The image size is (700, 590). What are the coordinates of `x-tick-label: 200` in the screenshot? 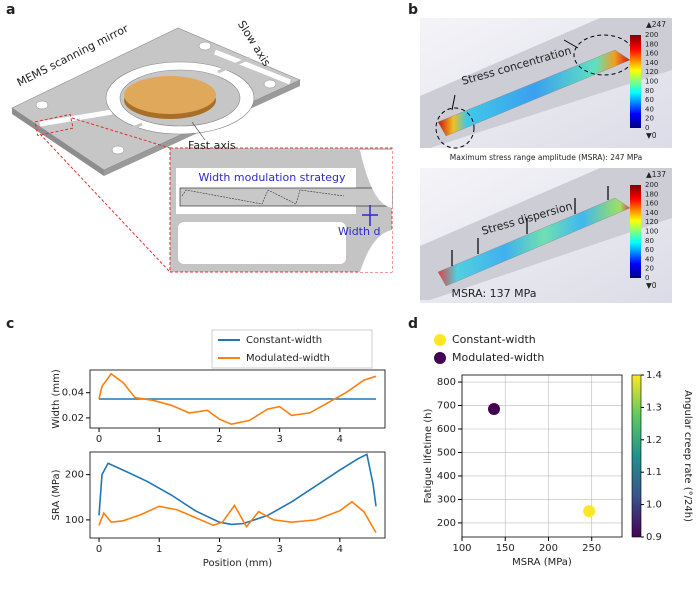 It's located at (548, 548).